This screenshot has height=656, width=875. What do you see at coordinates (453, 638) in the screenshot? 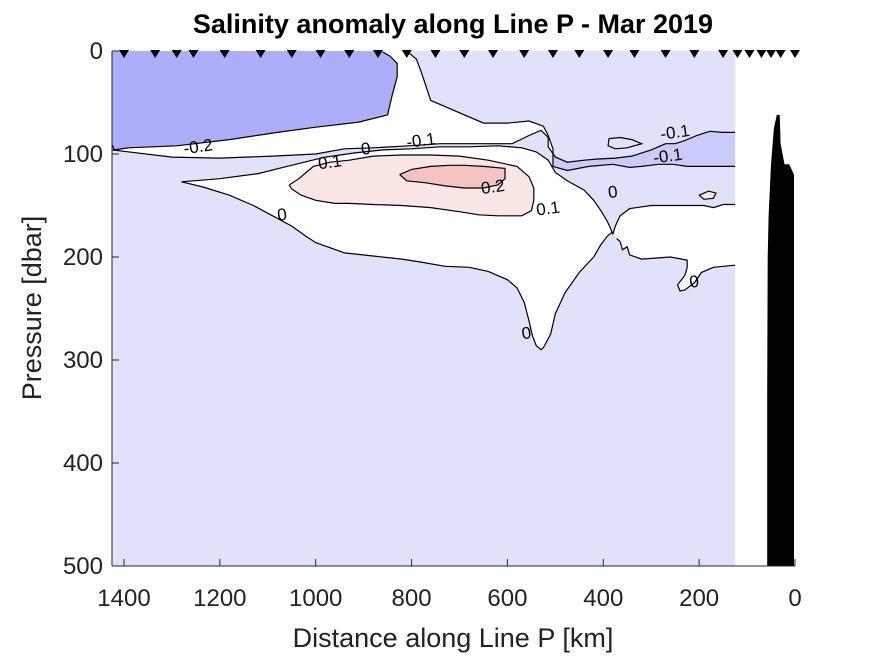
I see `x-axis-label: Distance along Line P [km]` at bounding box center [453, 638].